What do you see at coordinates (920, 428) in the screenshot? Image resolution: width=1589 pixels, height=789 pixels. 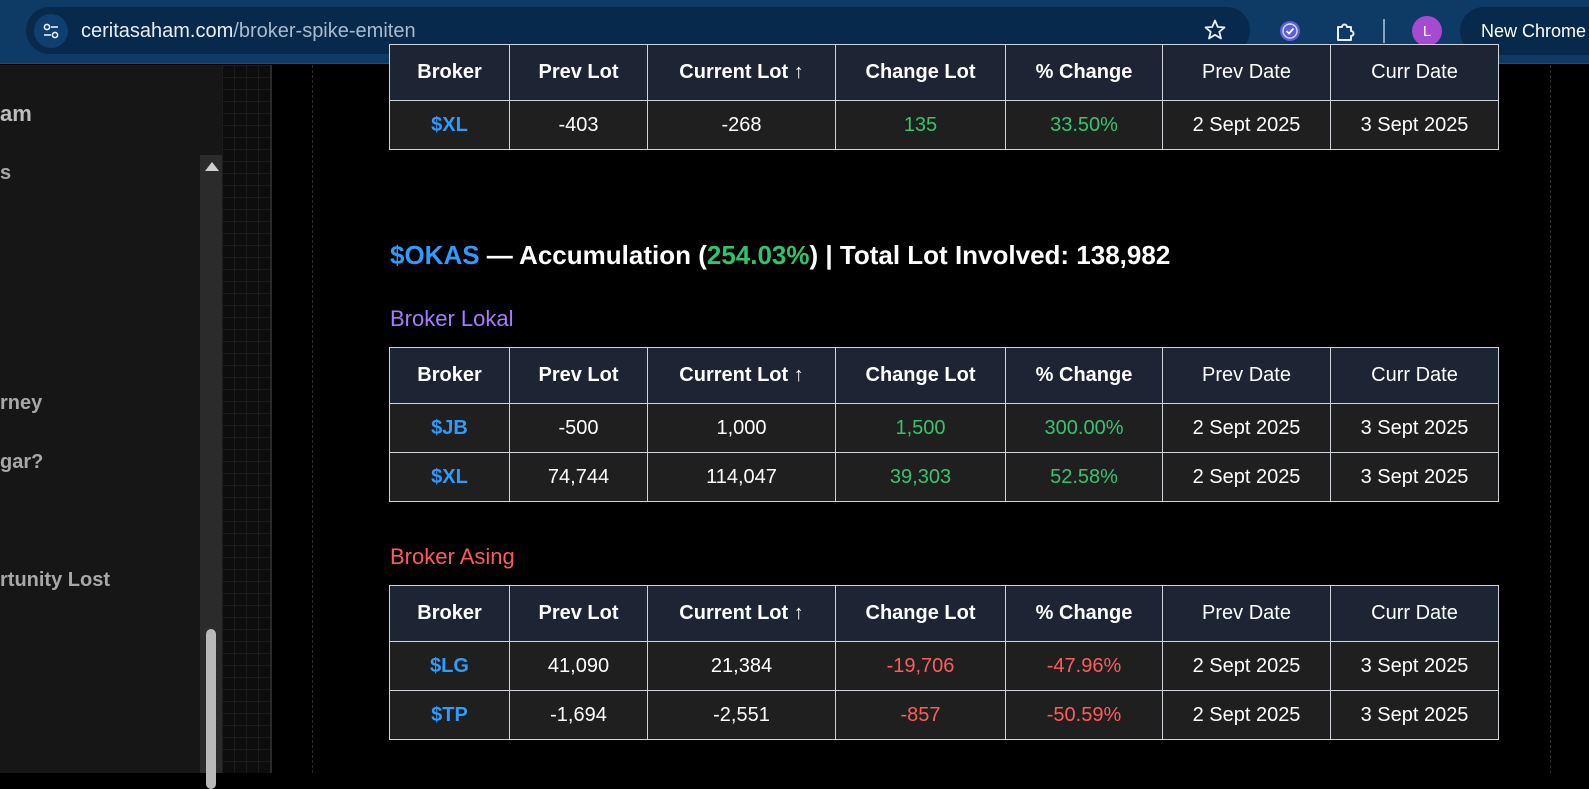 I see `change-lot: 1,500` at bounding box center [920, 428].